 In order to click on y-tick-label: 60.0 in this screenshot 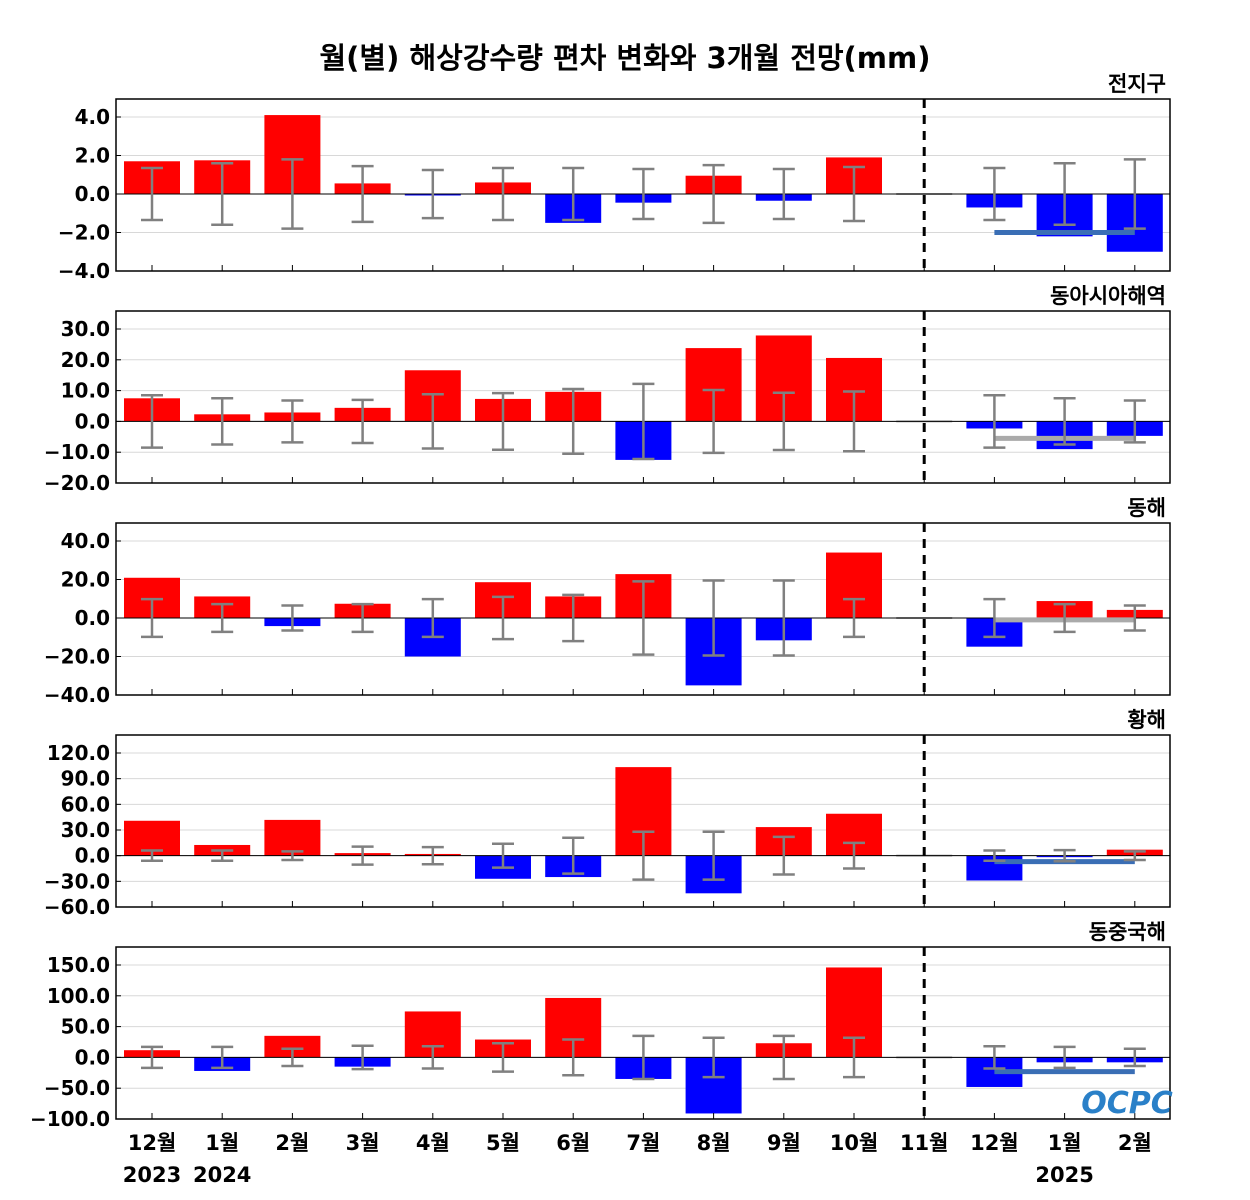, I will do `click(85, 804)`.